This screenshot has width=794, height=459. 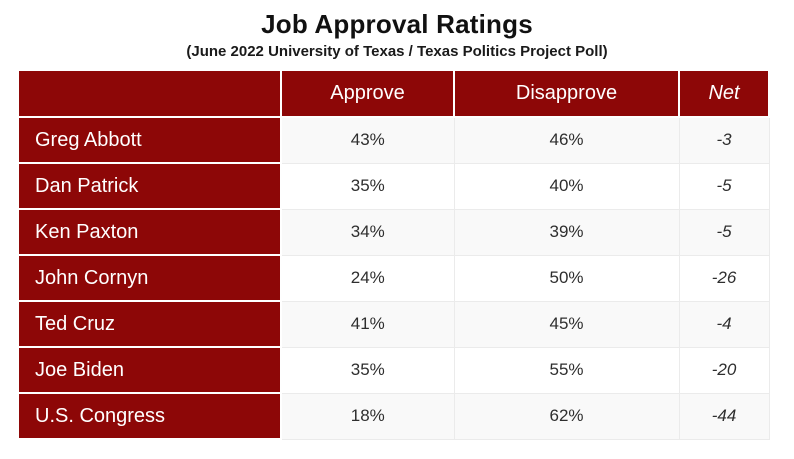 I want to click on disapprove-value: 55%, so click(x=566, y=370).